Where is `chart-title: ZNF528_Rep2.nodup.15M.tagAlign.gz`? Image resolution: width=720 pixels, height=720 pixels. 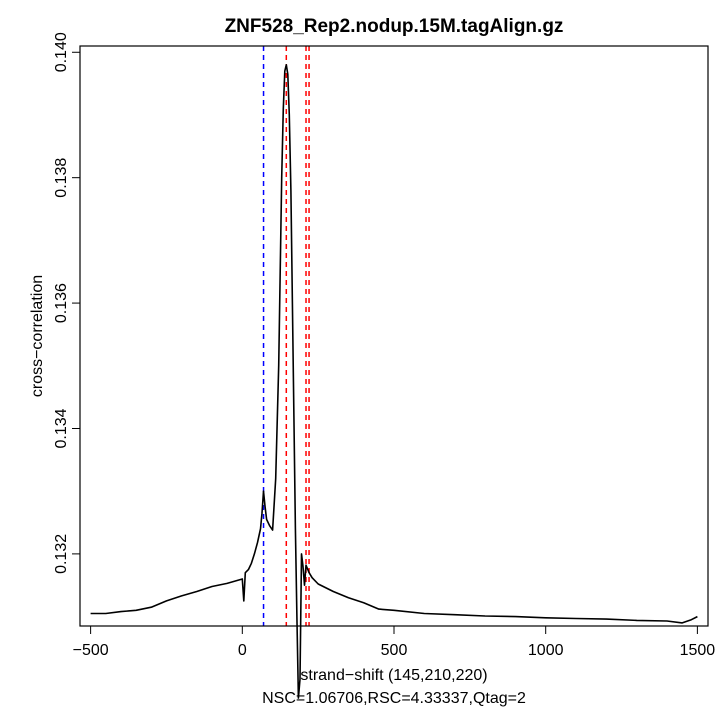 chart-title: ZNF528_Rep2.nodup.15M.tagAlign.gz is located at coordinates (394, 26).